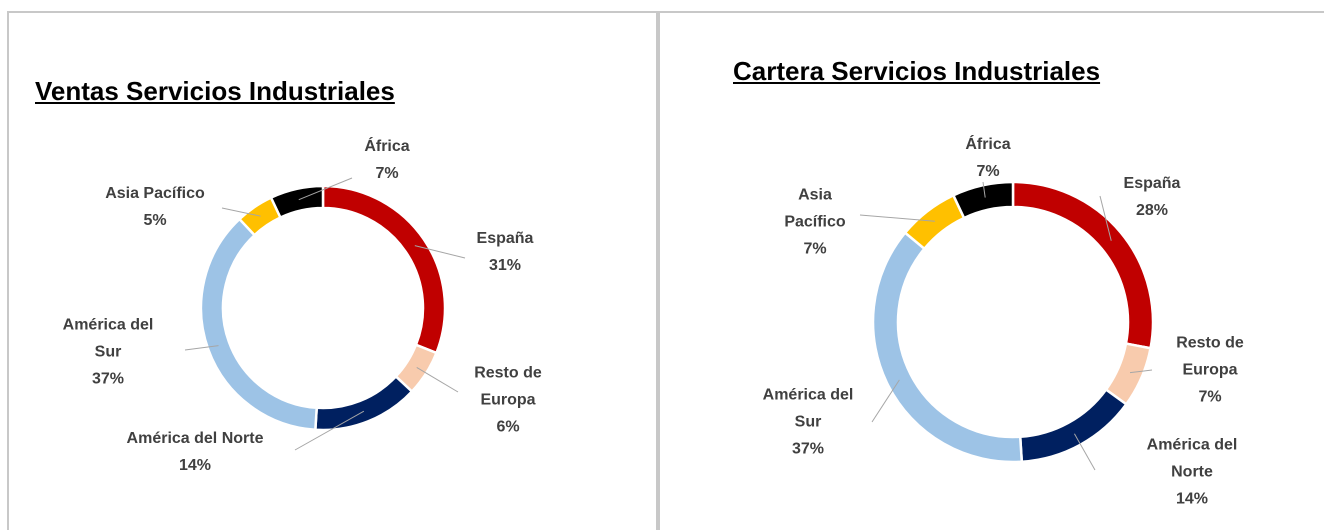 The height and width of the screenshot is (530, 1324). I want to click on data-label: España 31%, so click(505, 252).